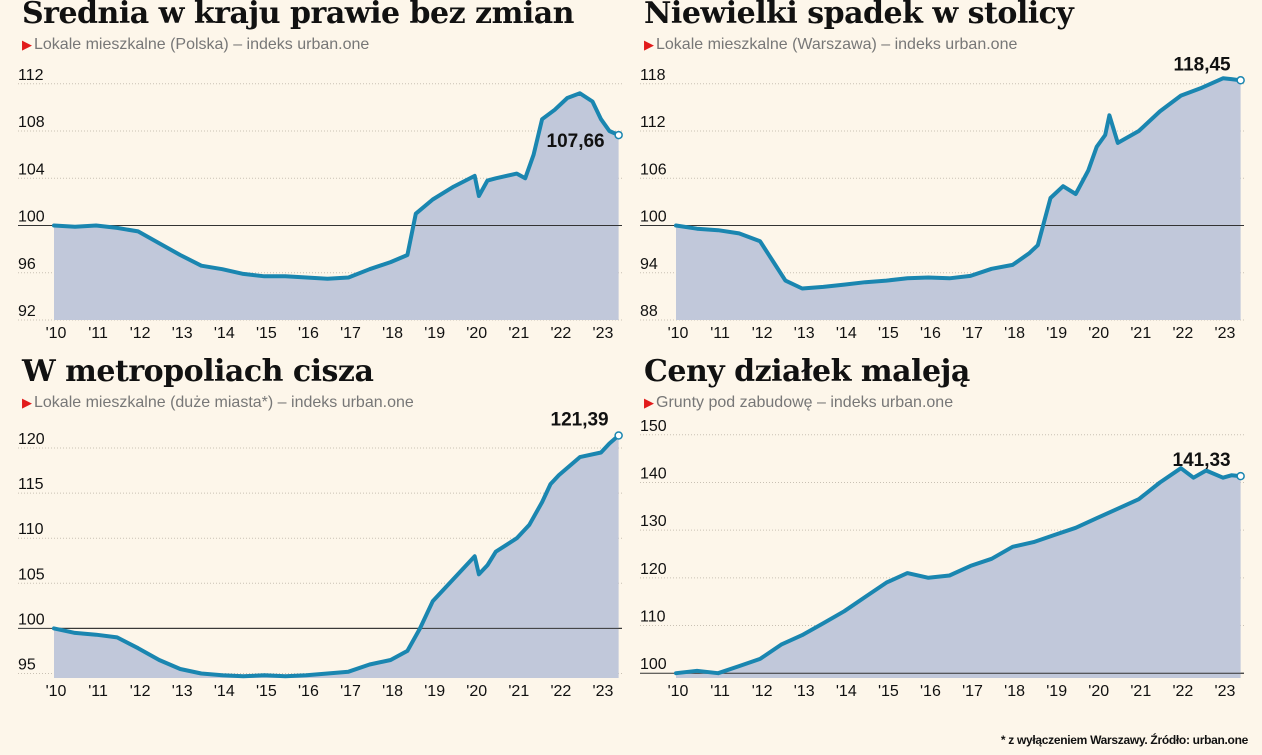  I want to click on chart-subtitle: ▶ Grunty pod zabudowę – indeks urban.one, so click(798, 403).